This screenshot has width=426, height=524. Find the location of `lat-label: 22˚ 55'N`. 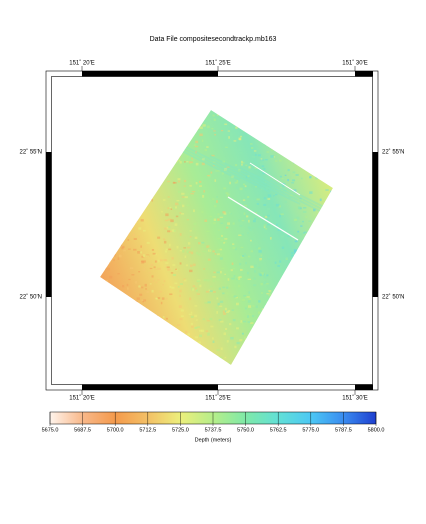

lat-label: 22˚ 55'N is located at coordinates (31, 152).